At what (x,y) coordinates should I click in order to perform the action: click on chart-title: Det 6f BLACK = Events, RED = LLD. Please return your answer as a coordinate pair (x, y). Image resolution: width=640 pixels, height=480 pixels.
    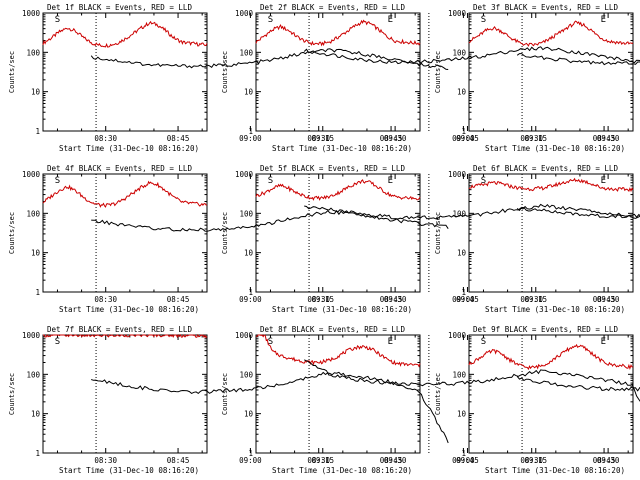
    Looking at the image, I should click on (545, 168).